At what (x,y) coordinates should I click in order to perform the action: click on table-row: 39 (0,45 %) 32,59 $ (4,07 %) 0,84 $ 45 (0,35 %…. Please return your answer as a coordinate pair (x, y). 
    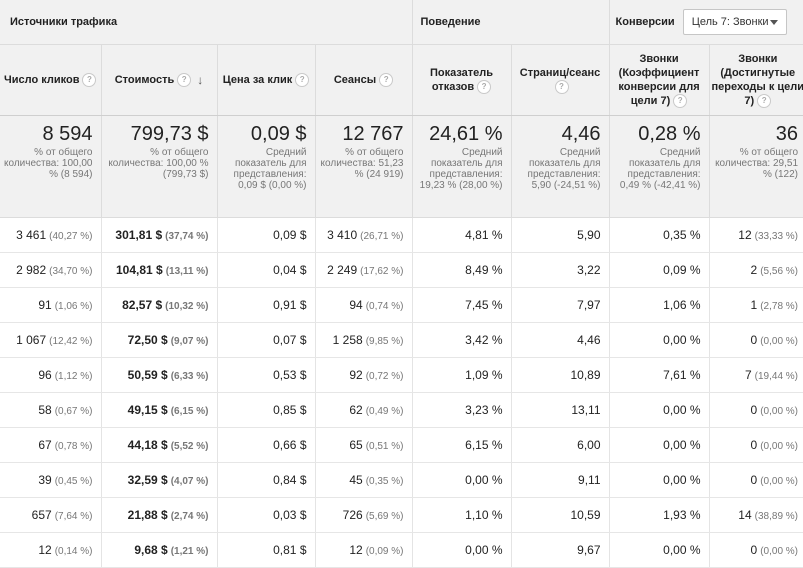
    Looking at the image, I should click on (401, 480).